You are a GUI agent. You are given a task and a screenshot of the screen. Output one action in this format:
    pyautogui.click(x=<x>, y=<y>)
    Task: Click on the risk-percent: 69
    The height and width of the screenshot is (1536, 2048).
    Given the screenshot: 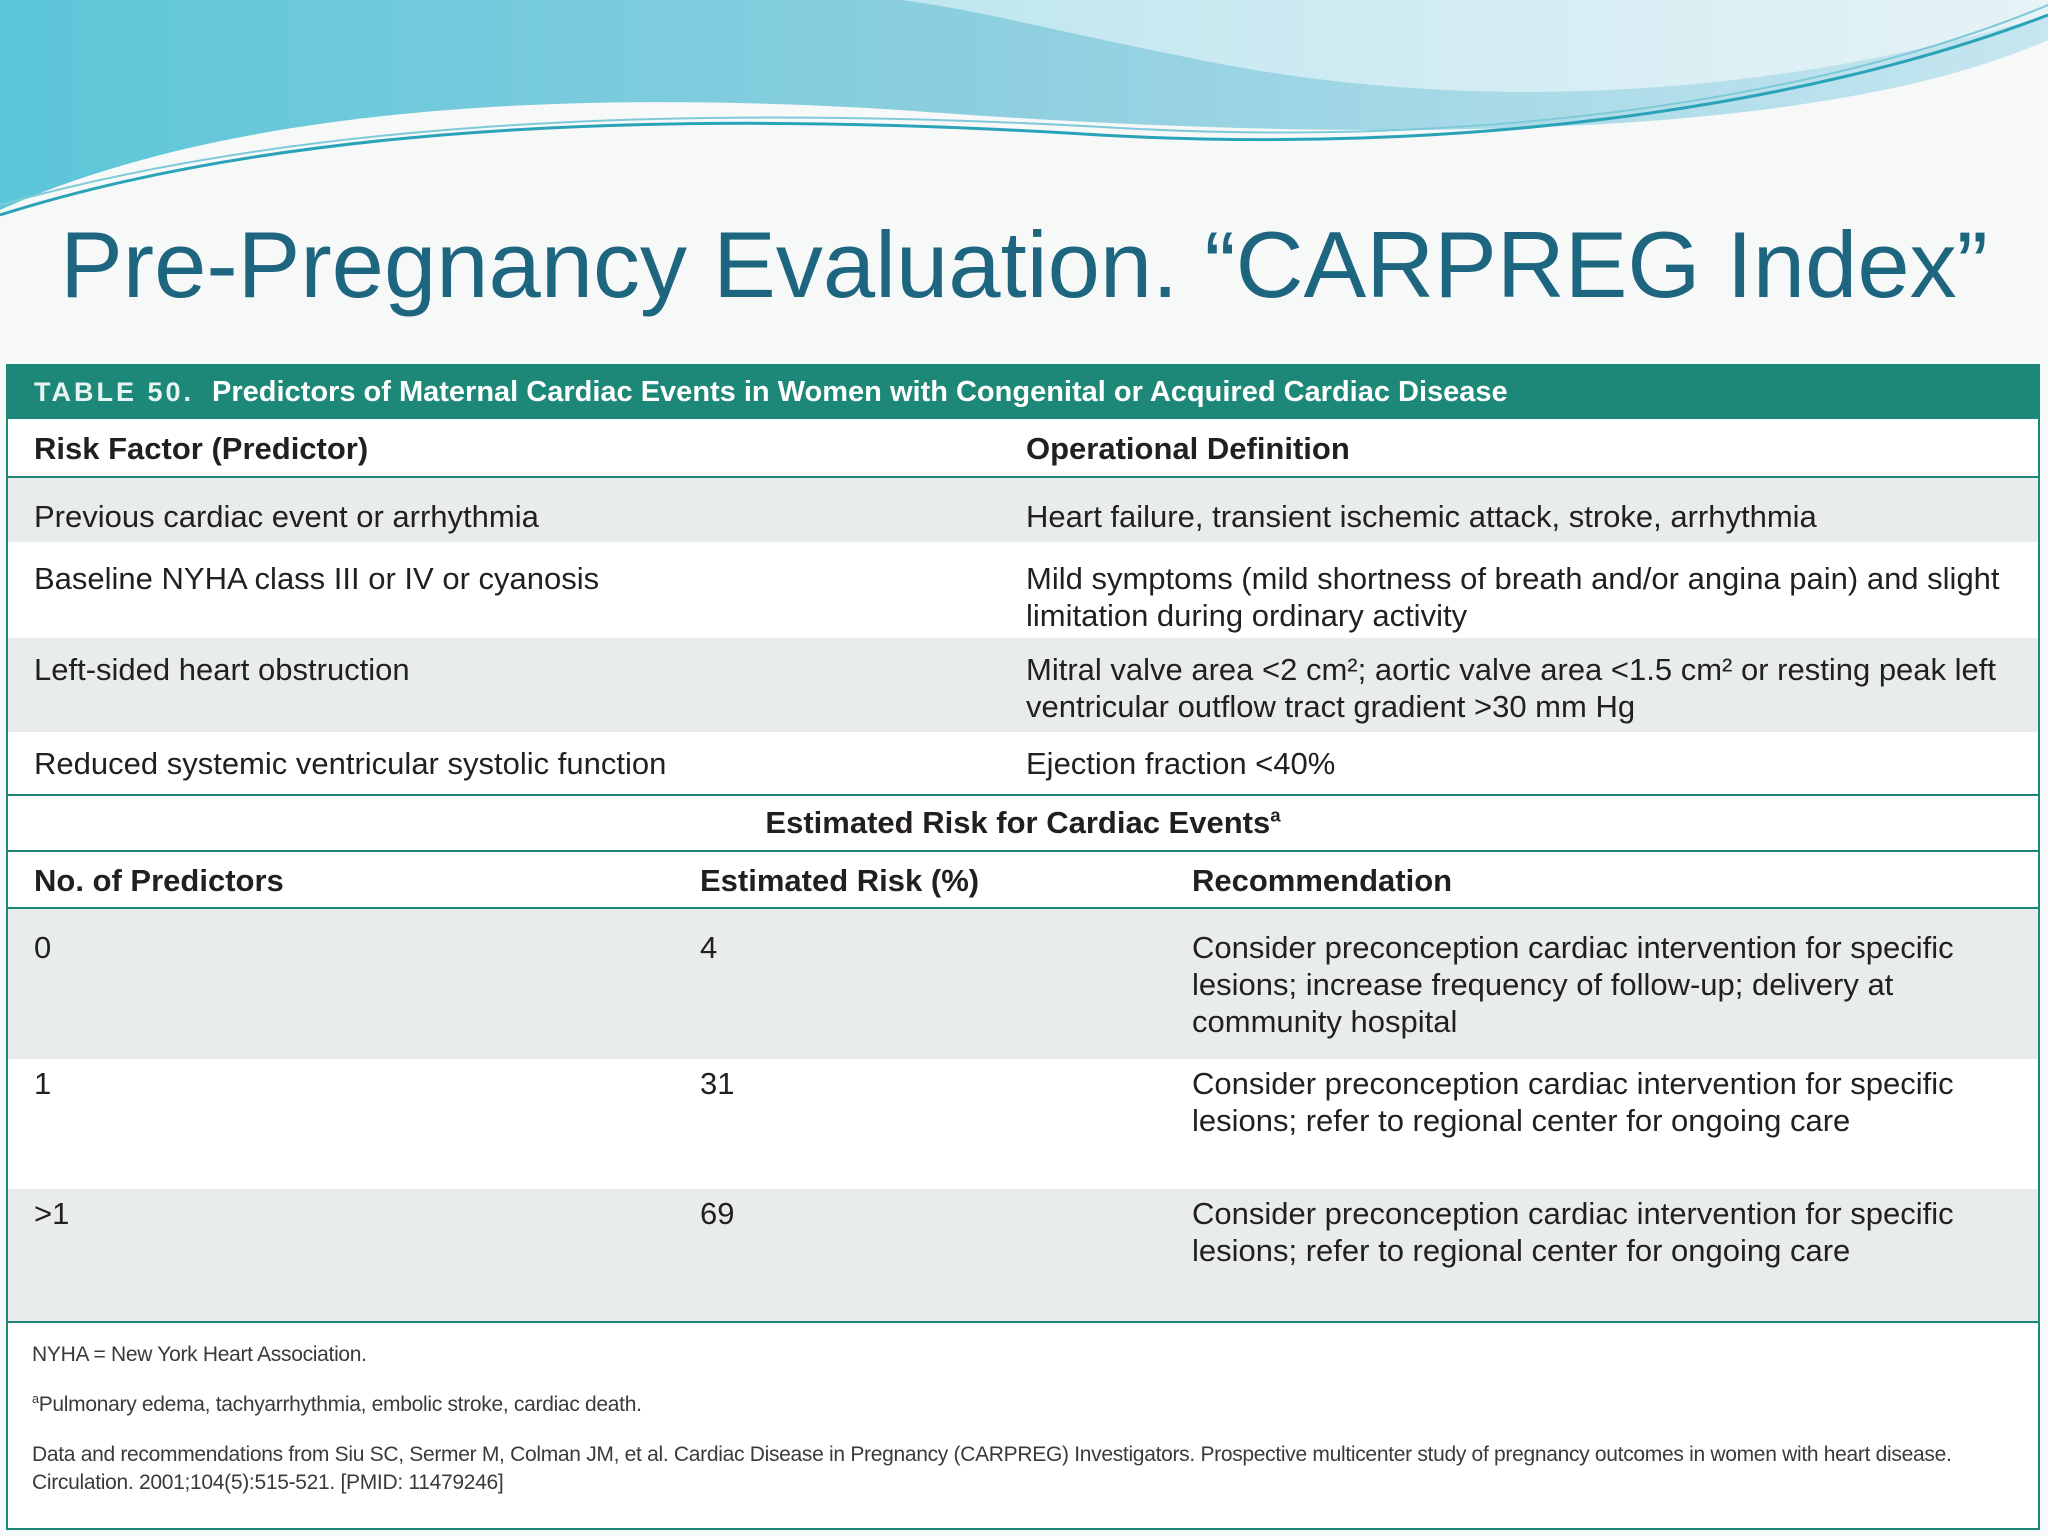 What is the action you would take?
    pyautogui.click(x=717, y=1213)
    